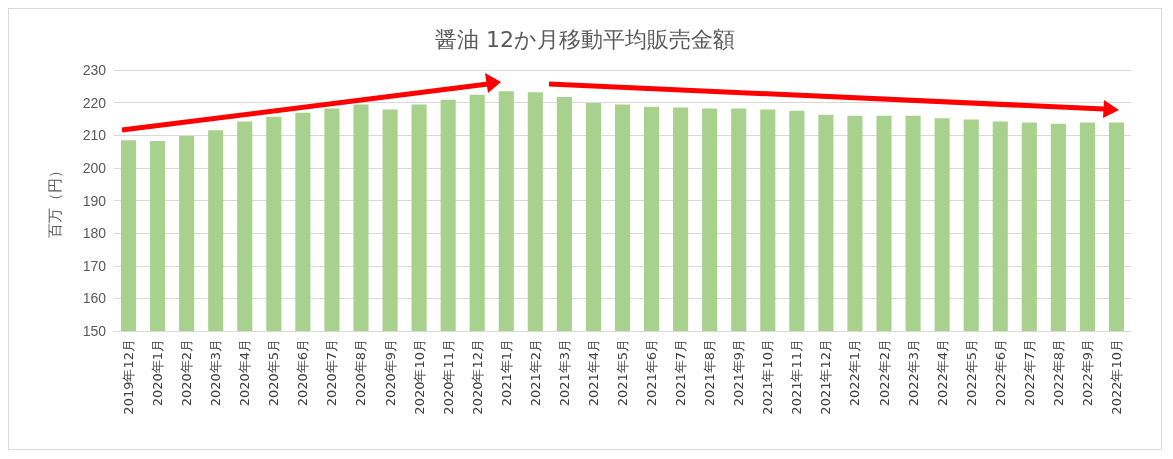  I want to click on x-tick-label: 2020年9月, so click(390, 373).